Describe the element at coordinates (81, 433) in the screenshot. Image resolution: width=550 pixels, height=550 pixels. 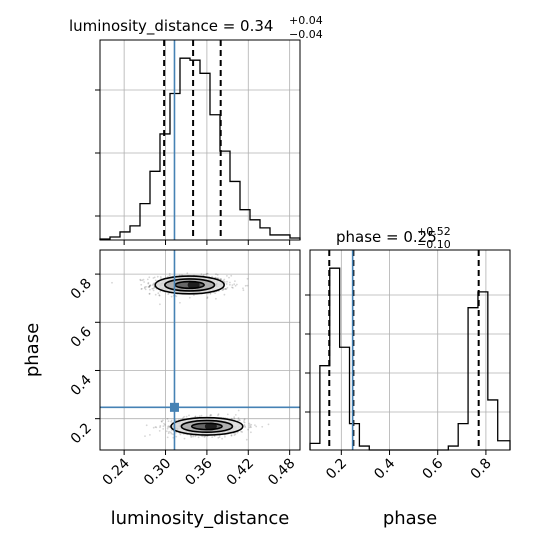
I see `phase-y-tick-label: 0.2` at that location.